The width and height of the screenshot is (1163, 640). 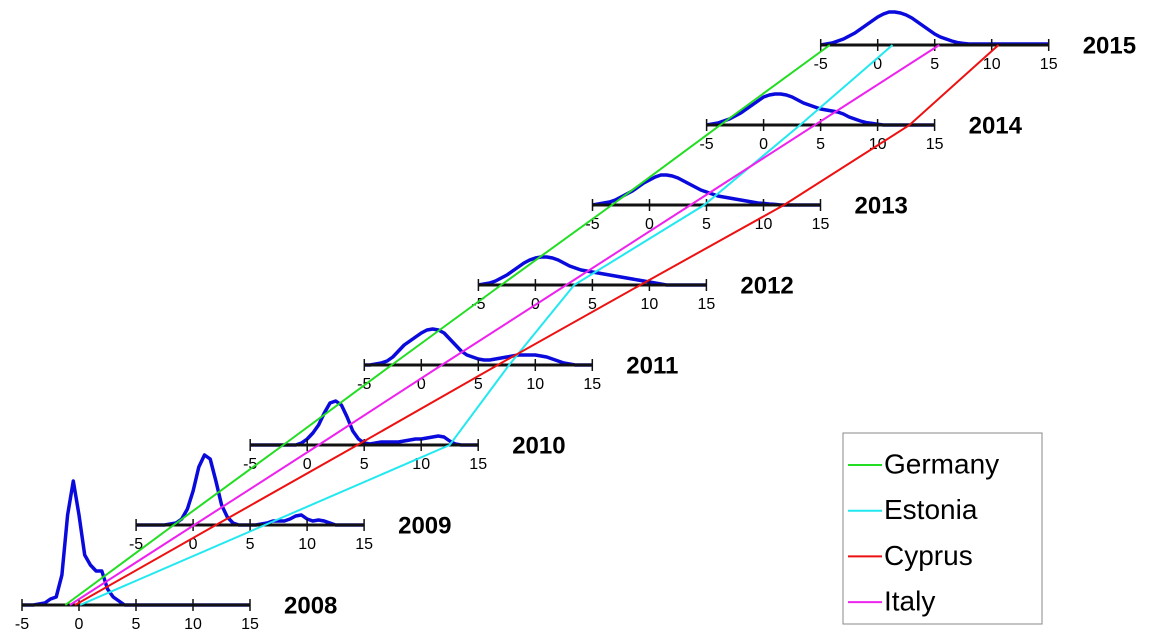 I want to click on legend-label: Germany, so click(x=941, y=463).